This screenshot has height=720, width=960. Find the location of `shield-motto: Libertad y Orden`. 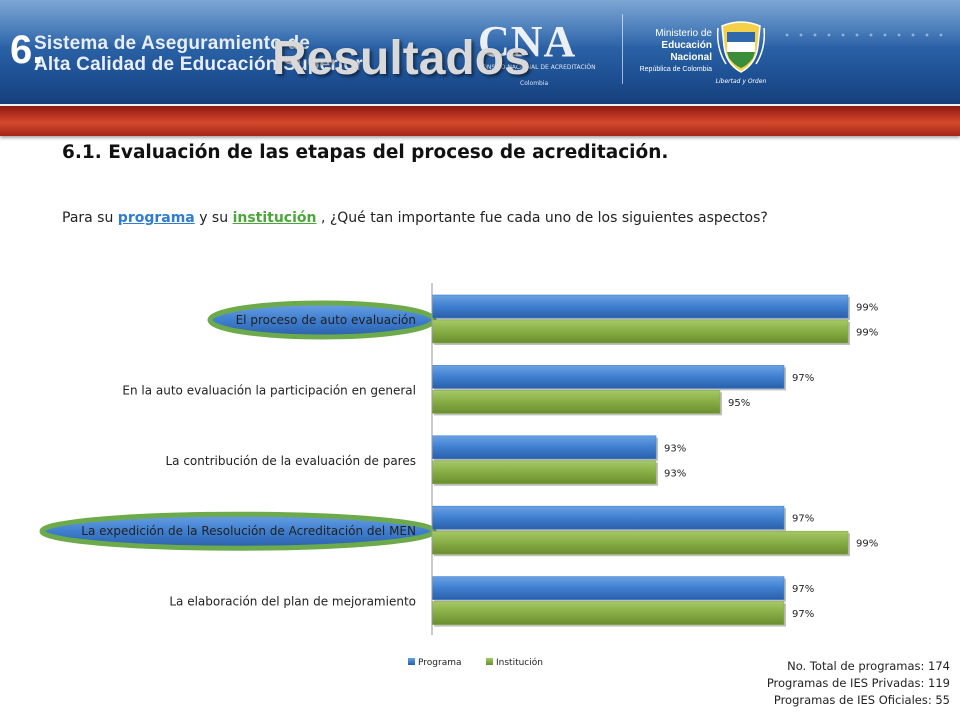

shield-motto: Libertad y Orden is located at coordinates (741, 81).